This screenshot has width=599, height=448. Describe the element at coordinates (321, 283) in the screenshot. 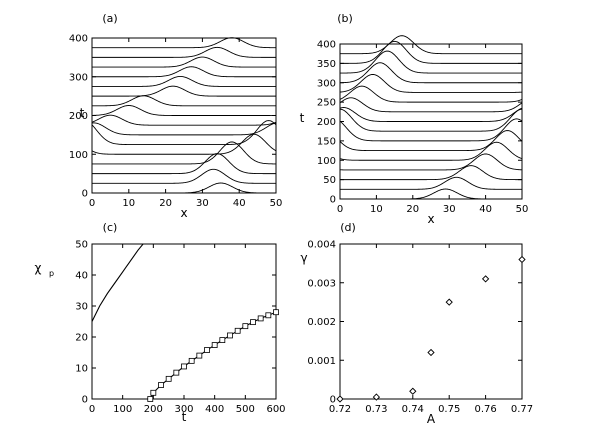

I see `y-tick-label: 0.003` at that location.